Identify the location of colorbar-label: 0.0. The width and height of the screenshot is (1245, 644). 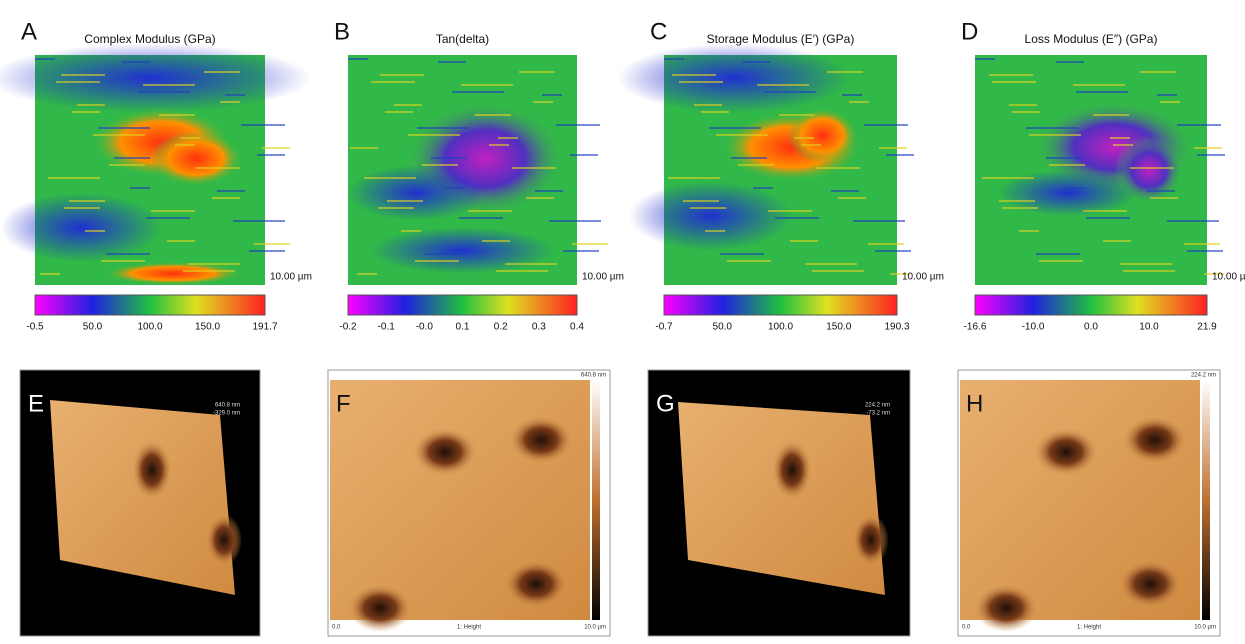
(1091, 327).